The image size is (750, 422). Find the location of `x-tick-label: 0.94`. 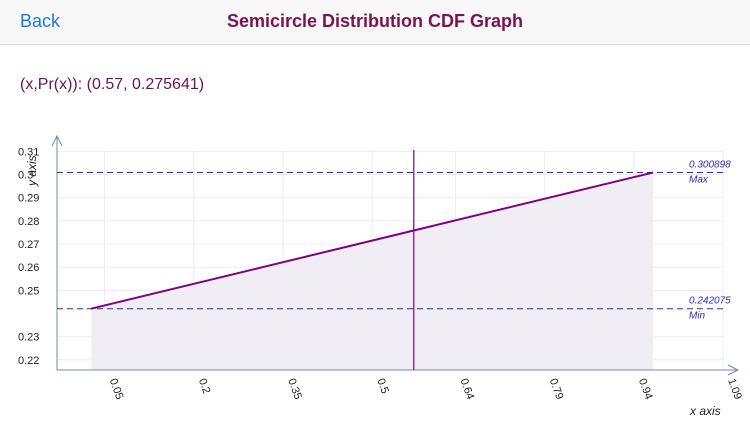

x-tick-label: 0.94 is located at coordinates (645, 389).